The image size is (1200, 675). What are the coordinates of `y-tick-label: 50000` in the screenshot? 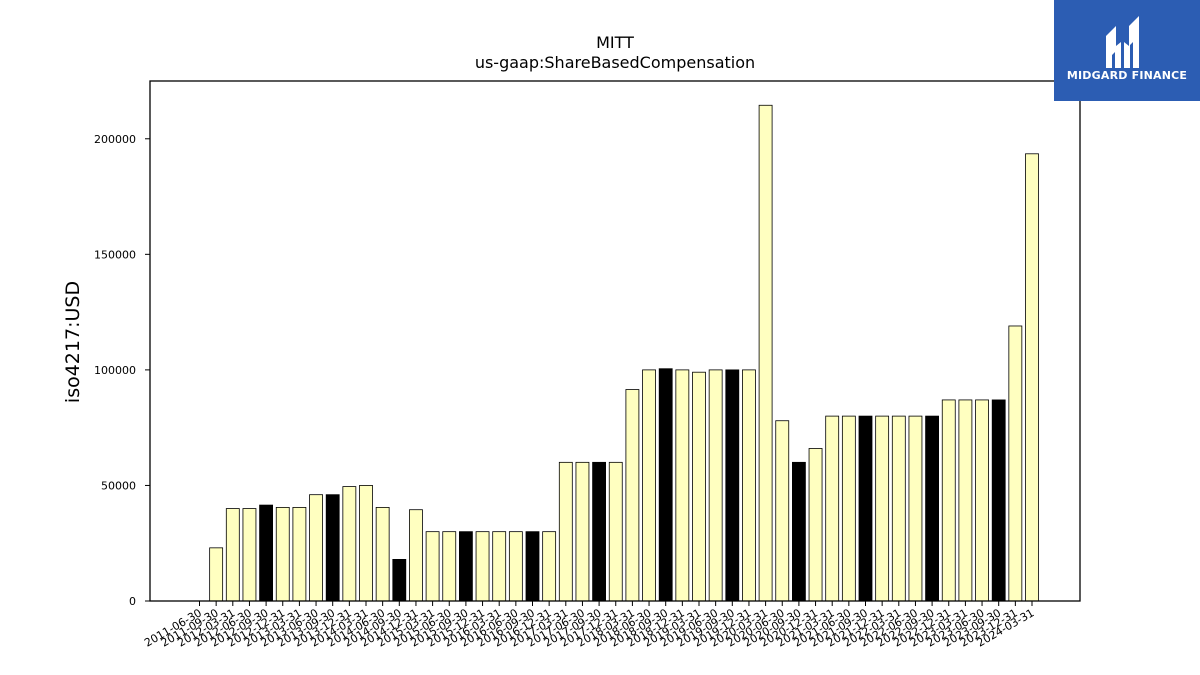 It's located at (118, 485).